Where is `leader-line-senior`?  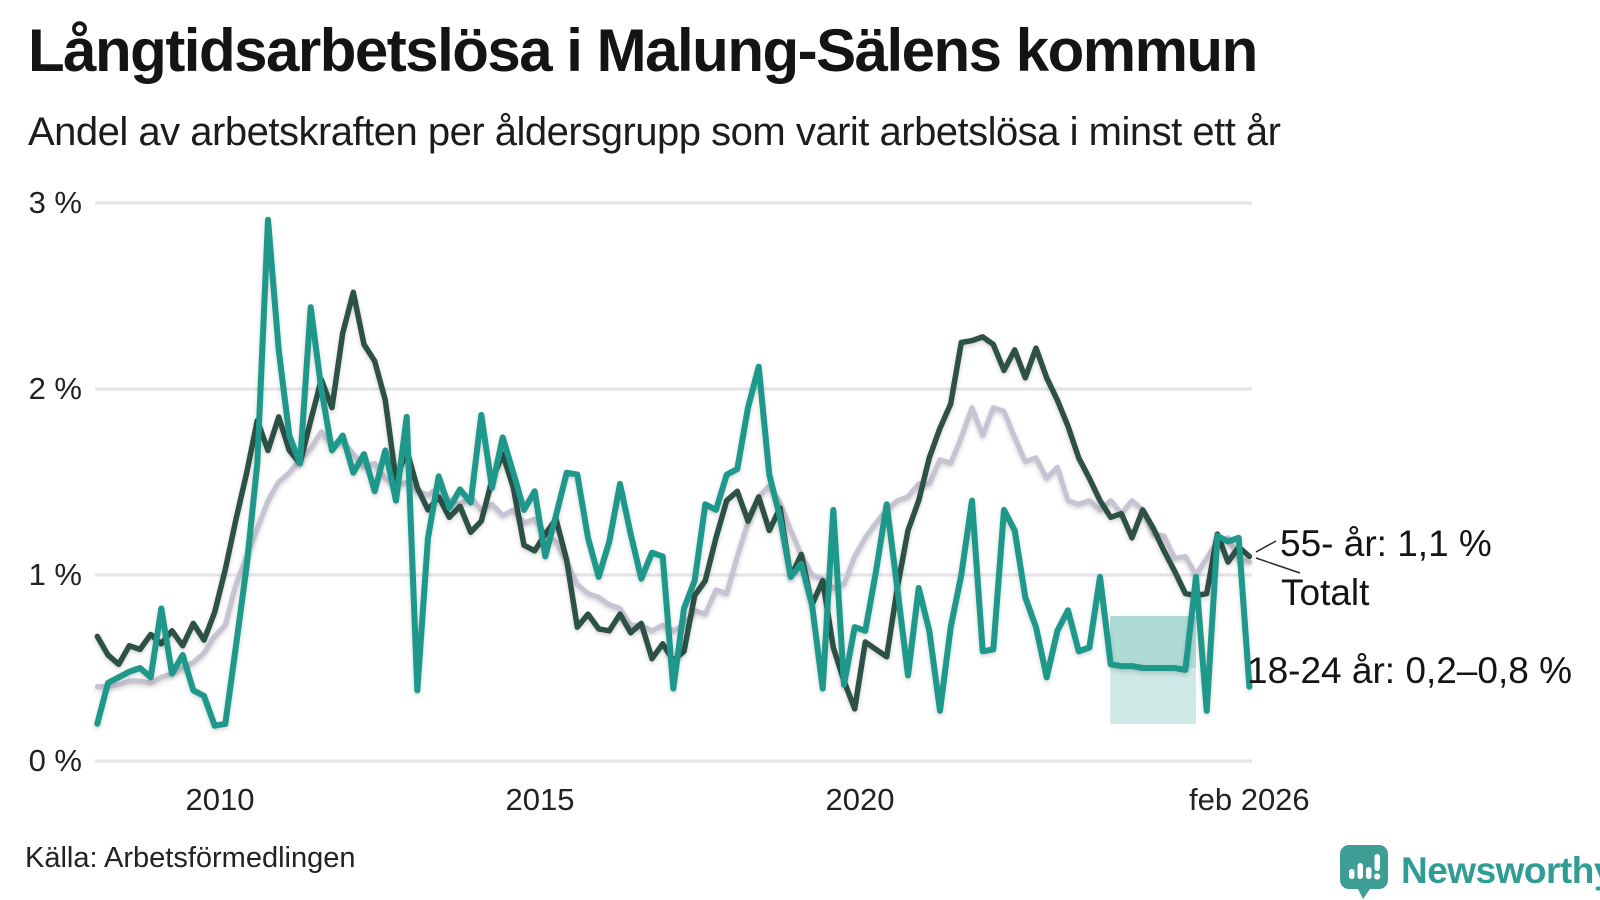 leader-line-senior is located at coordinates (1266, 546).